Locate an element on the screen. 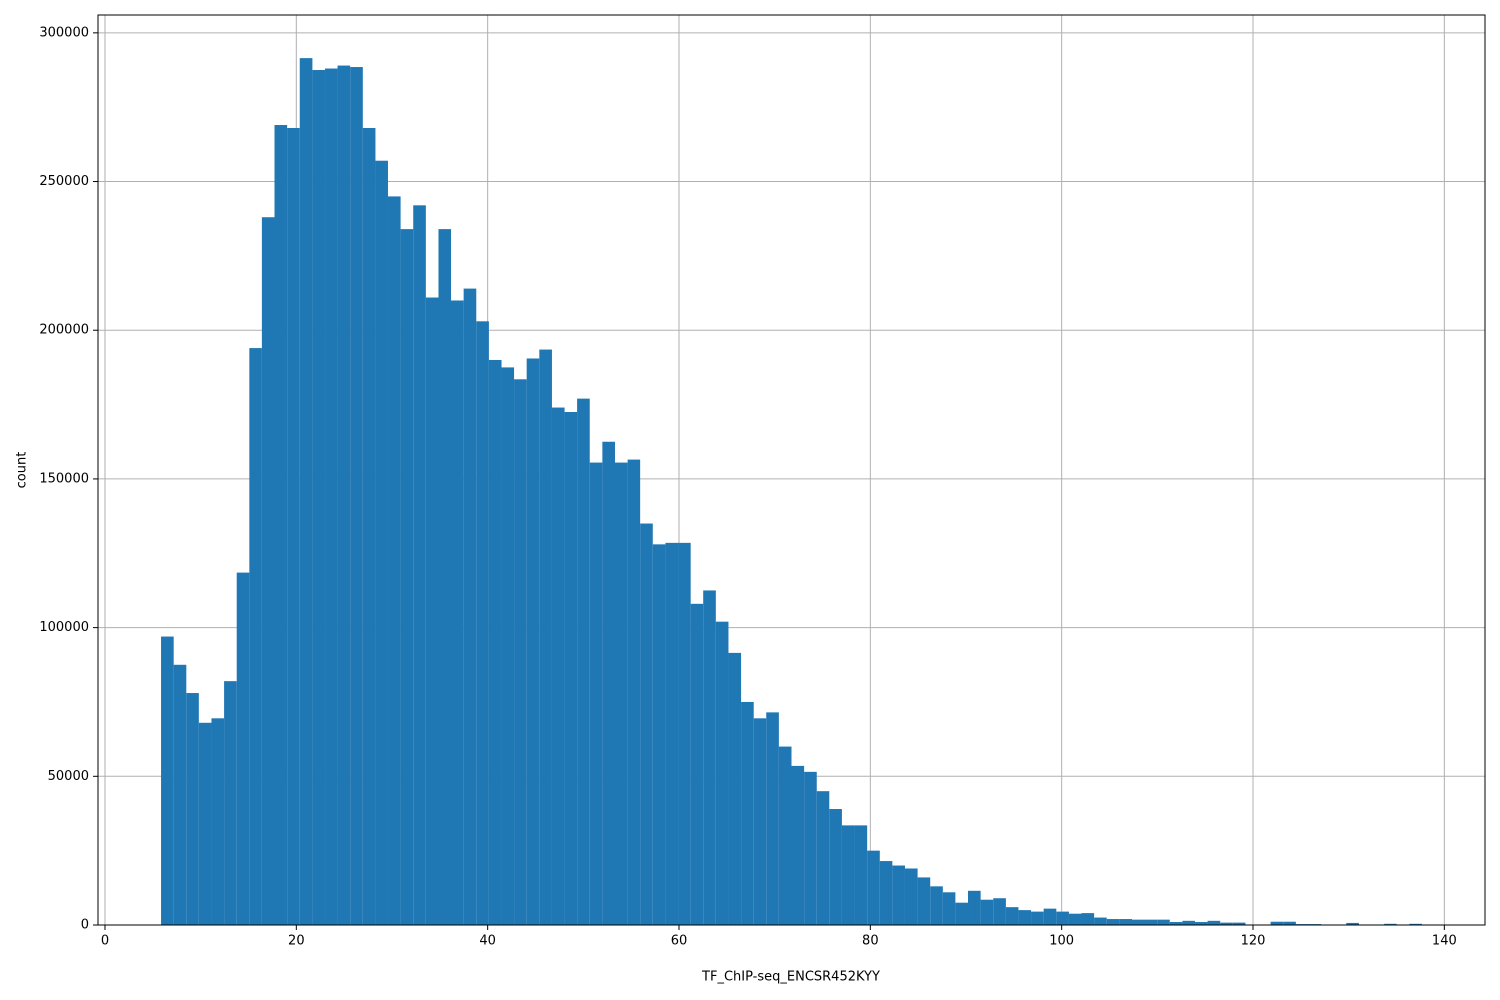 This screenshot has width=1500, height=1000. y-tick-label: 0 is located at coordinates (85, 925).